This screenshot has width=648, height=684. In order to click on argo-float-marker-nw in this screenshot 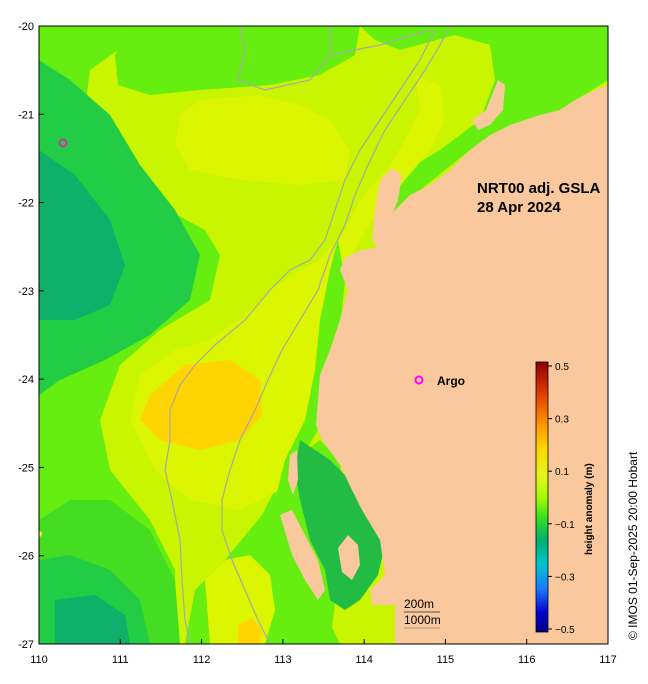, I will do `click(63, 143)`.